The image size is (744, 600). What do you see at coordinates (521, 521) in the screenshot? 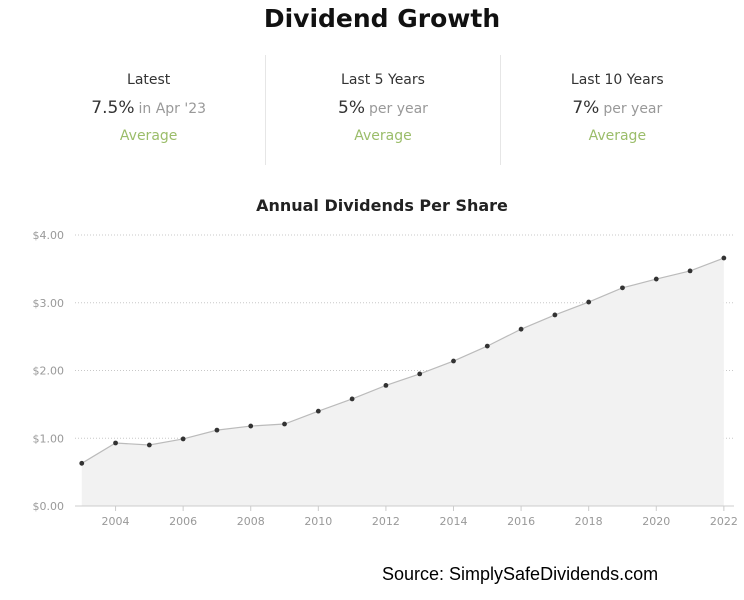
I see `x-tick-label: 2016` at bounding box center [521, 521].